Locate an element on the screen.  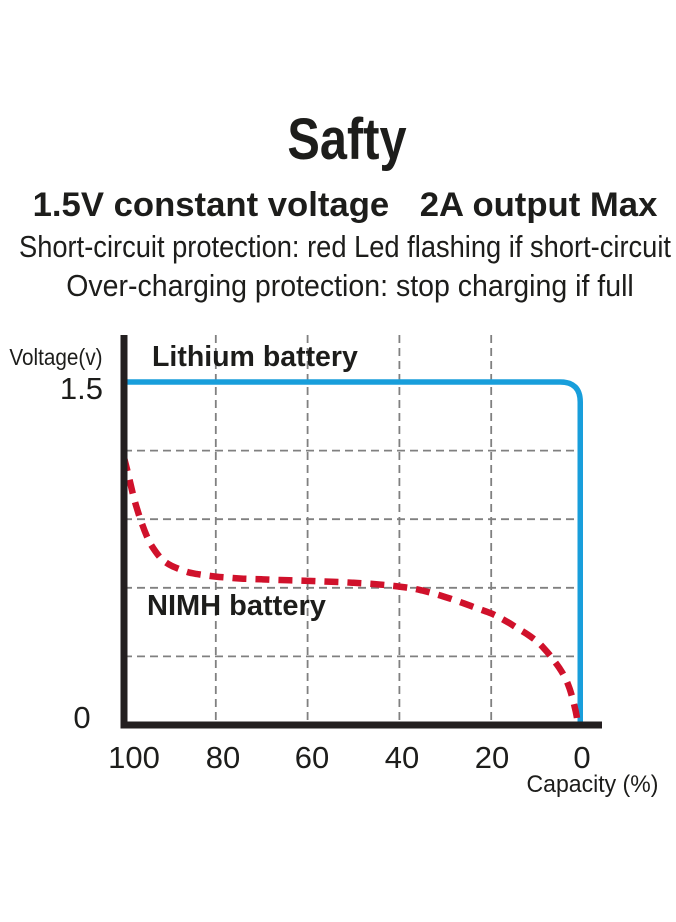
x-axis-label: Capacity (%) is located at coordinates (592, 784).